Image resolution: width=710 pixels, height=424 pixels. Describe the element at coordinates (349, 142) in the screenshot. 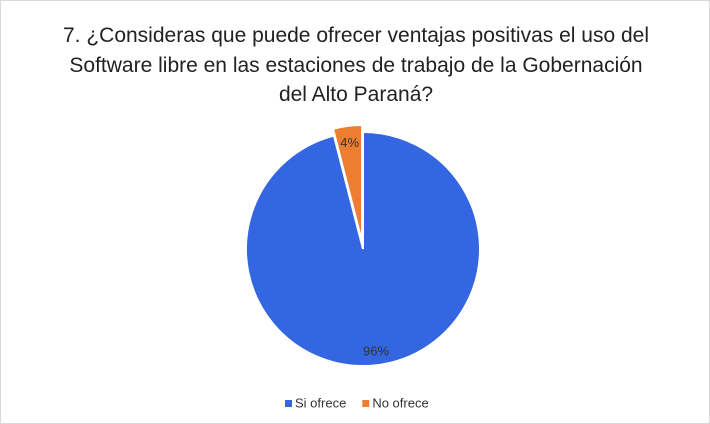

I see `data-label: 4%` at that location.